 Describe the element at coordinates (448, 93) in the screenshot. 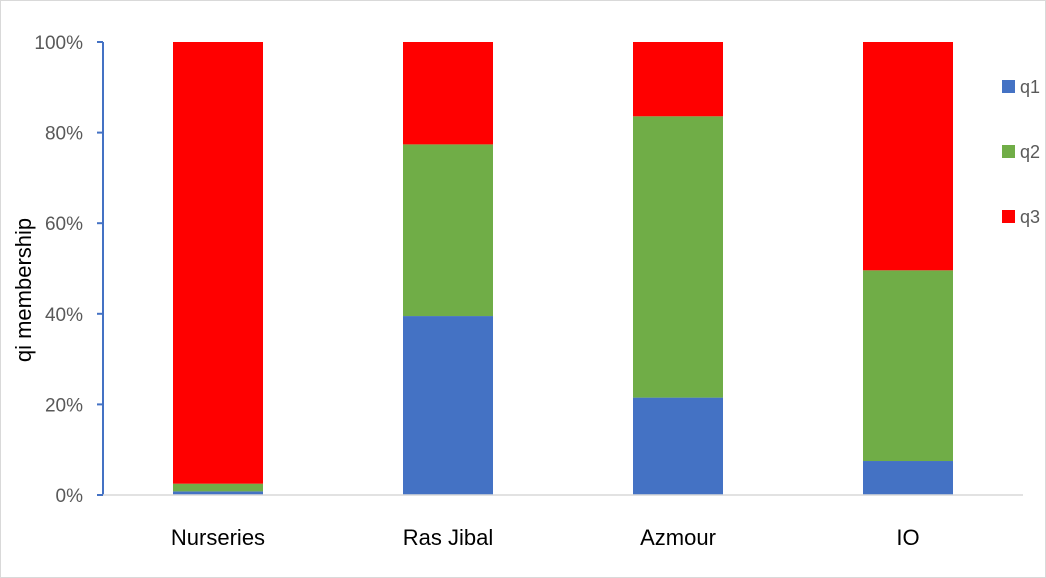

I see `bar-segment-q3-ras-jibal` at that location.